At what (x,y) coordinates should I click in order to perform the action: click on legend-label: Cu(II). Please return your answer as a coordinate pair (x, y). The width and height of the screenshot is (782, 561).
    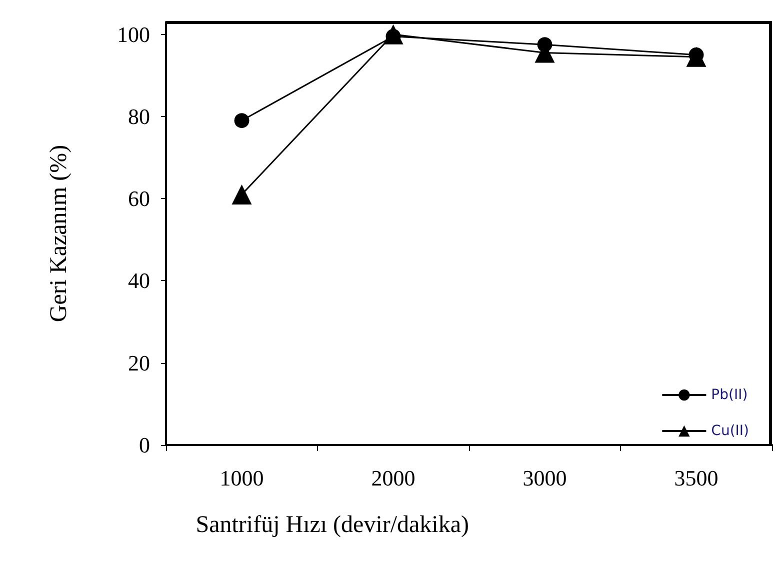
    Looking at the image, I should click on (730, 431).